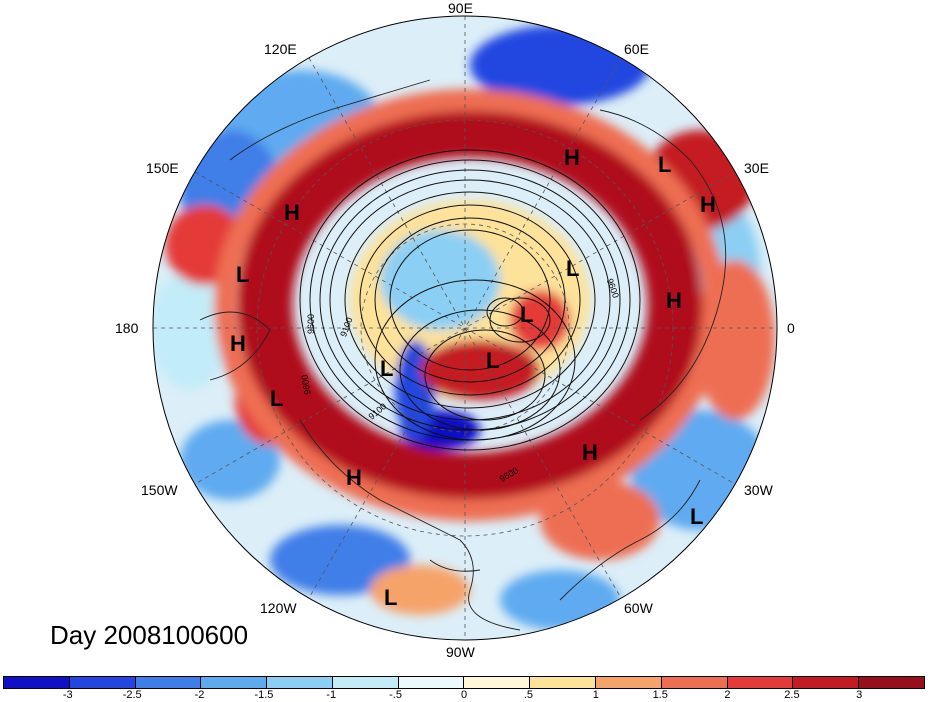 The image size is (928, 702). I want to click on colorbar-tick-label: 1.5, so click(660, 695).